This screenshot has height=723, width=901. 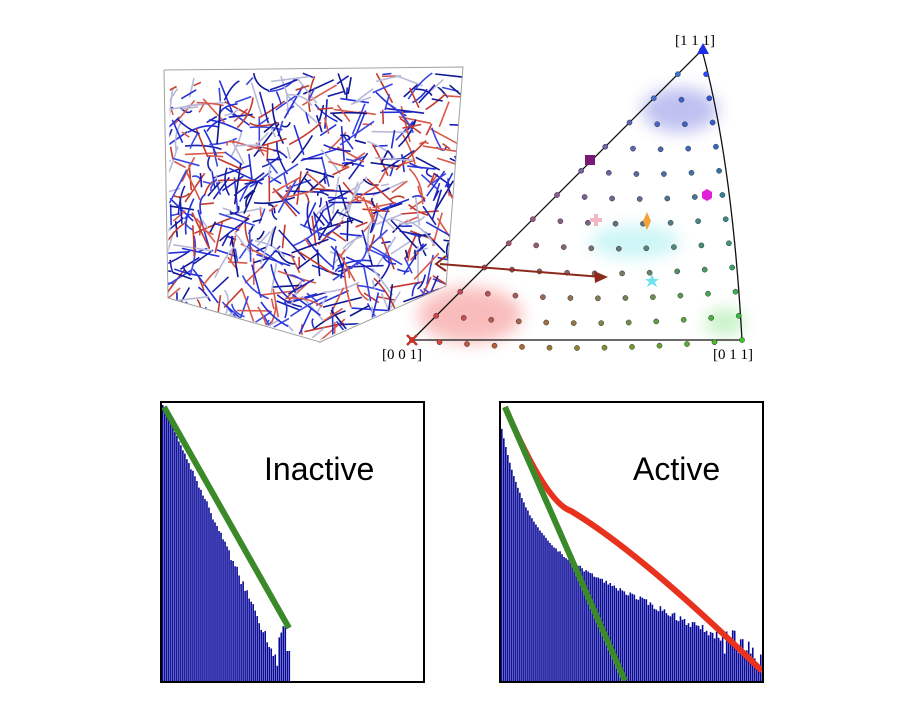 I want to click on triangle-outline, so click(x=576, y=194).